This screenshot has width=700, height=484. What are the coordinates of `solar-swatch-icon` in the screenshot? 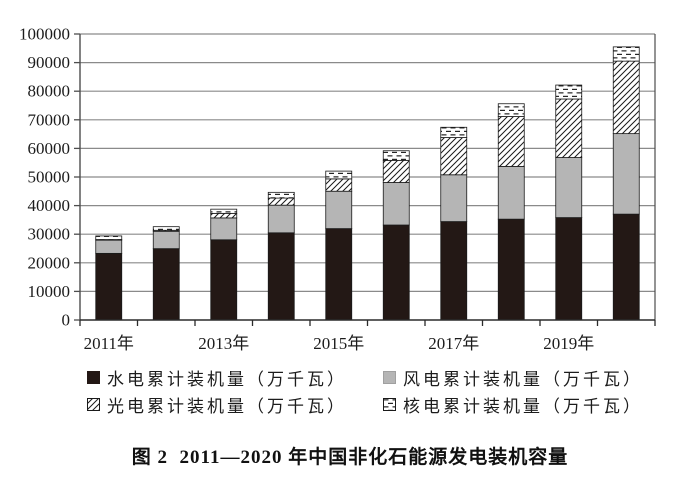 It's located at (93, 404).